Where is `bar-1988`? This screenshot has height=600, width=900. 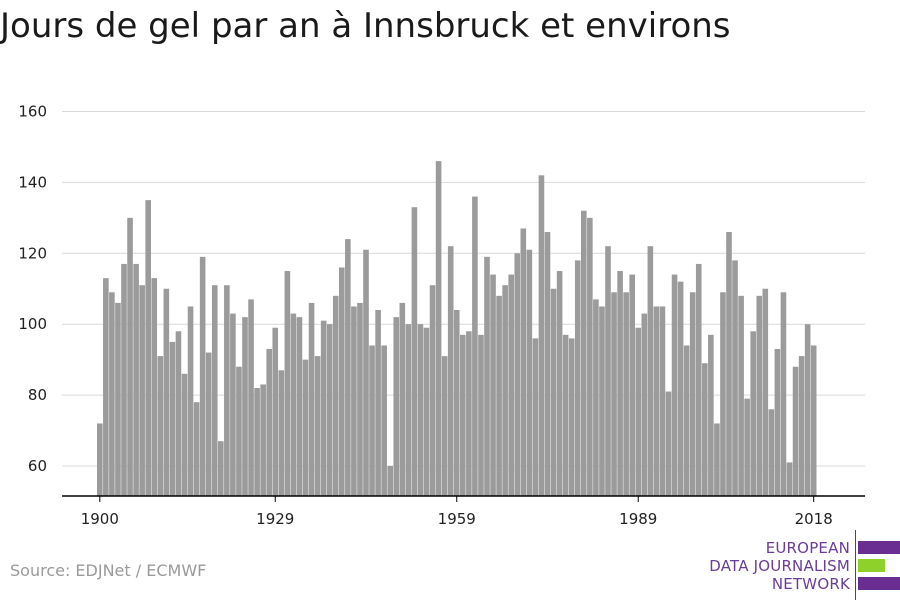 bar-1988 is located at coordinates (632, 385).